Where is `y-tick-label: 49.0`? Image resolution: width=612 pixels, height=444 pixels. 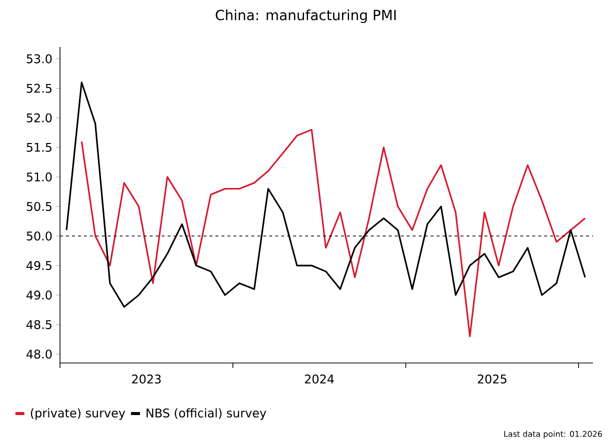
y-tick-label: 49.0 is located at coordinates (39, 295).